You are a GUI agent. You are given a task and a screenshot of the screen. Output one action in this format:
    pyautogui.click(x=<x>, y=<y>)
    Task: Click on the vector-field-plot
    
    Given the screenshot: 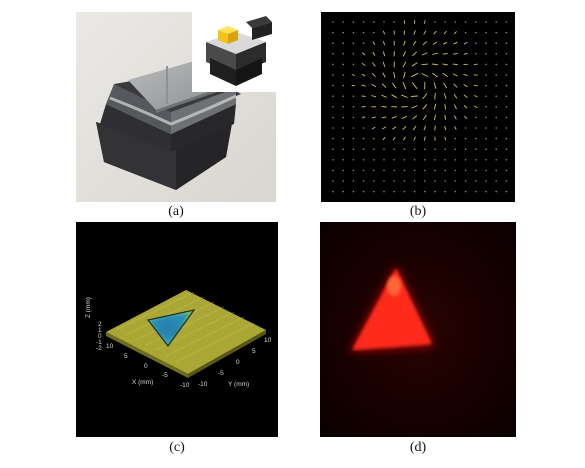 What is the action you would take?
    pyautogui.click(x=420, y=106)
    